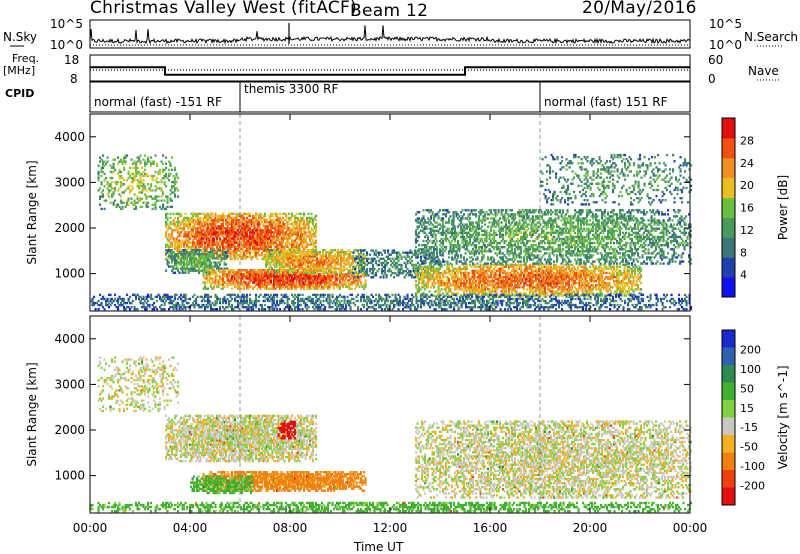 This screenshot has height=554, width=800. I want to click on beam-label: Beam 12, so click(389, 11).